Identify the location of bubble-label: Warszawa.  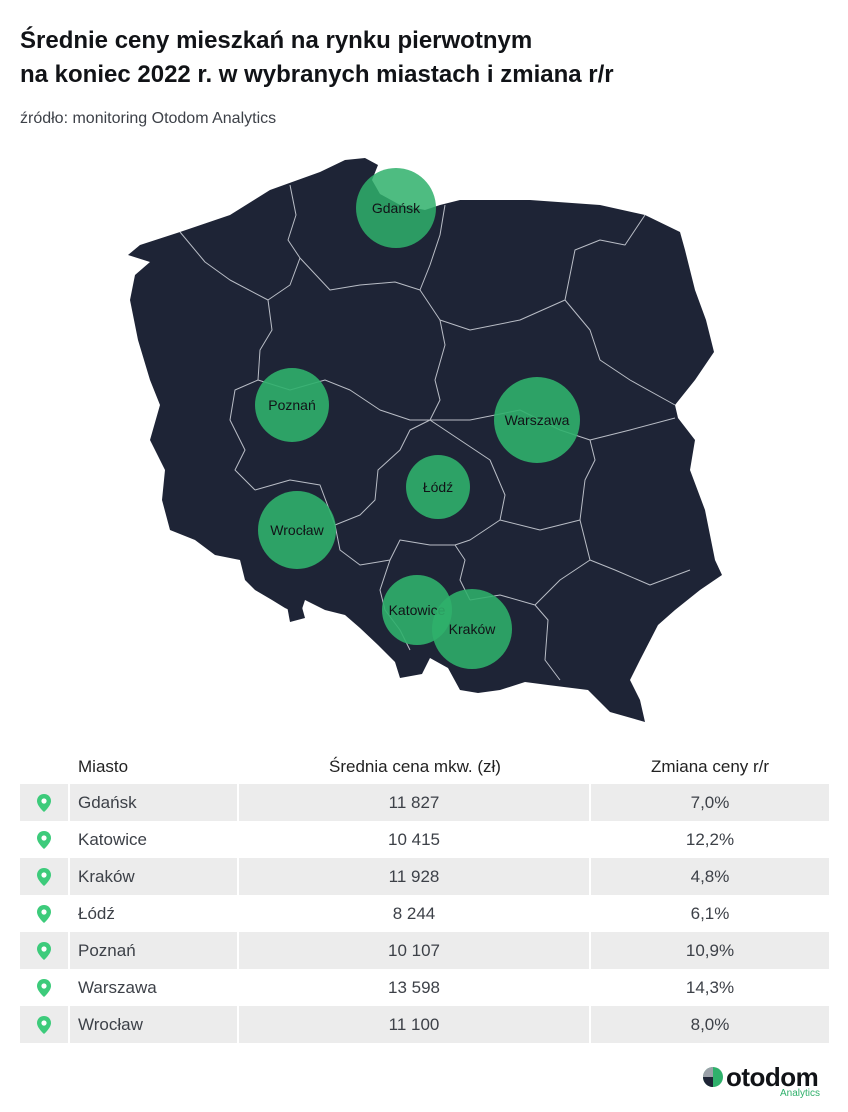
(537, 420).